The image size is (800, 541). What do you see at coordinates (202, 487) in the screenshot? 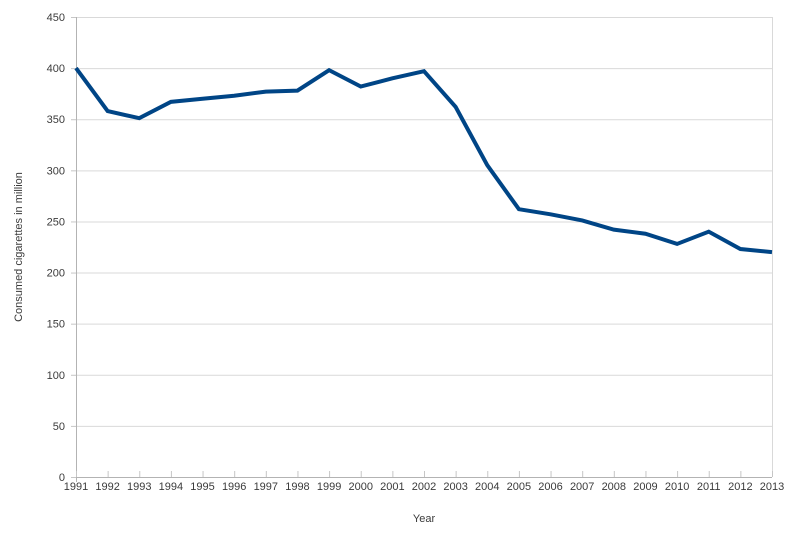
I see `x-tick-label: 1995` at bounding box center [202, 487].